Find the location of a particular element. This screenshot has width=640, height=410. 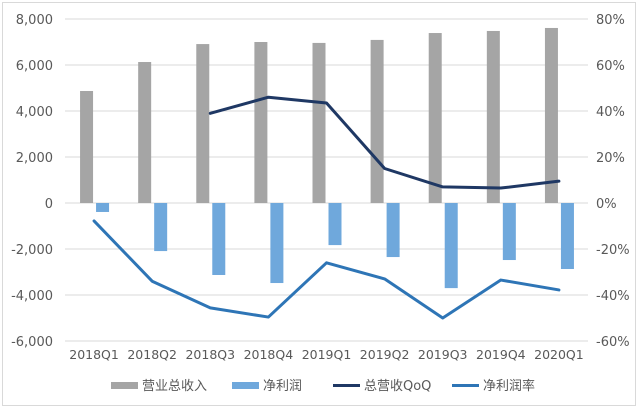

category-label: 2020Q1 is located at coordinates (559, 354).